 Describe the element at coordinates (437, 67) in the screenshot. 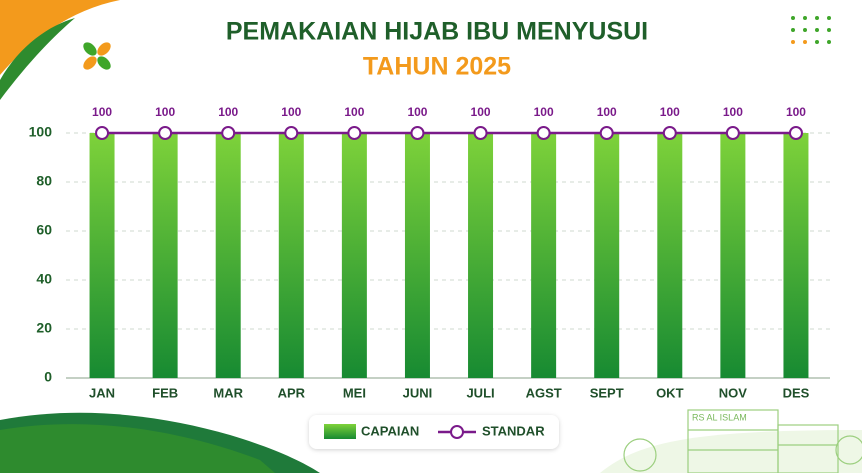

I see `chart-subtitle: TAHUN 2025` at that location.